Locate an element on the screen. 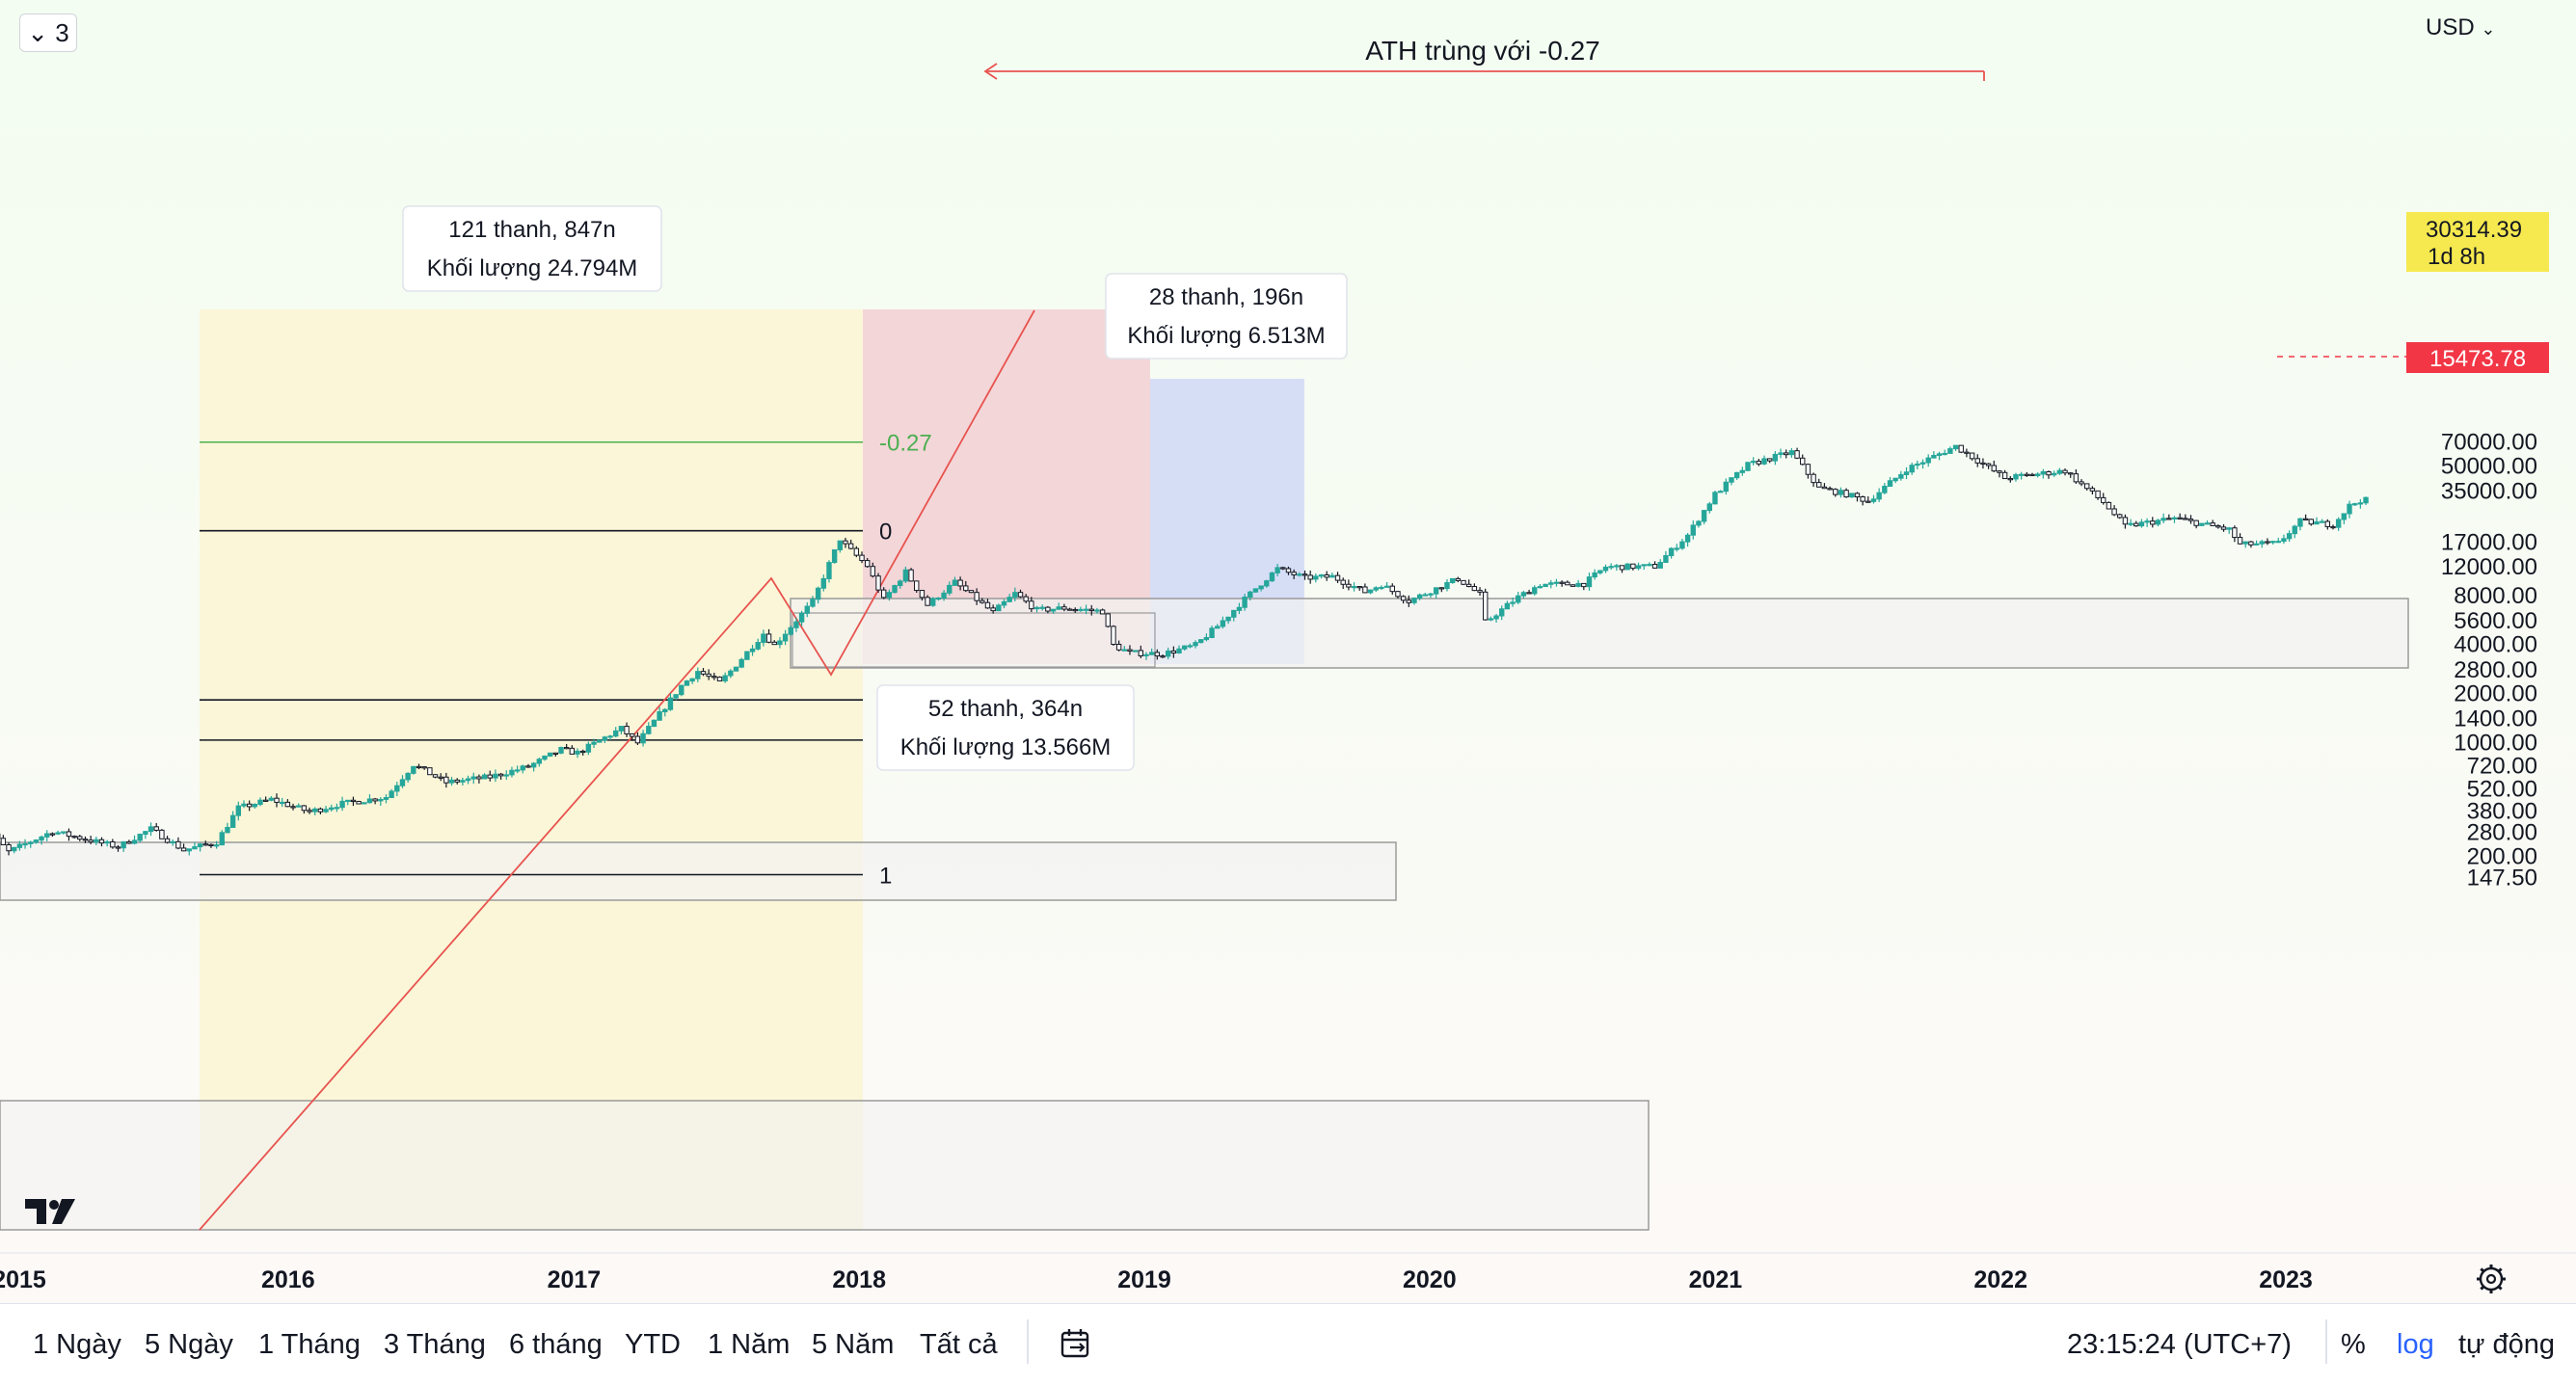  gear-icon is located at coordinates (2491, 1279).